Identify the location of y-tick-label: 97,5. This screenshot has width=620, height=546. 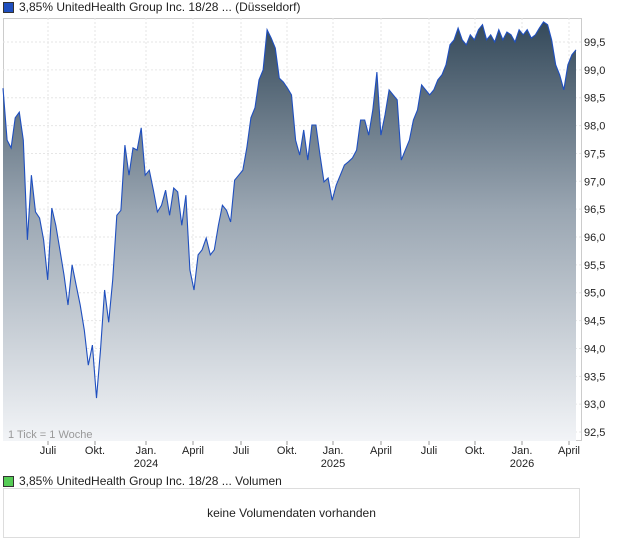
(594, 154).